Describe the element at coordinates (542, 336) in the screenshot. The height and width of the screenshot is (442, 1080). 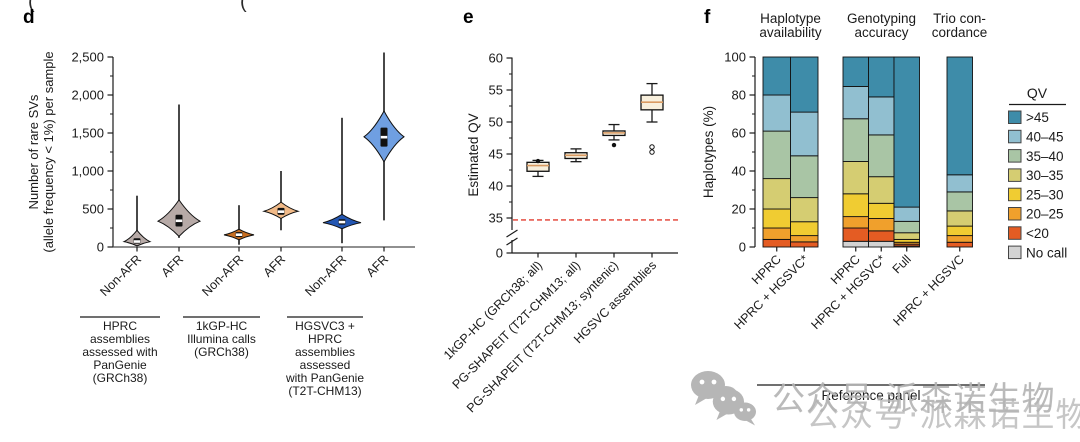
I see `x-tick-label: PG-SHAPEIT (T2T-CHM13; syntenic)` at that location.